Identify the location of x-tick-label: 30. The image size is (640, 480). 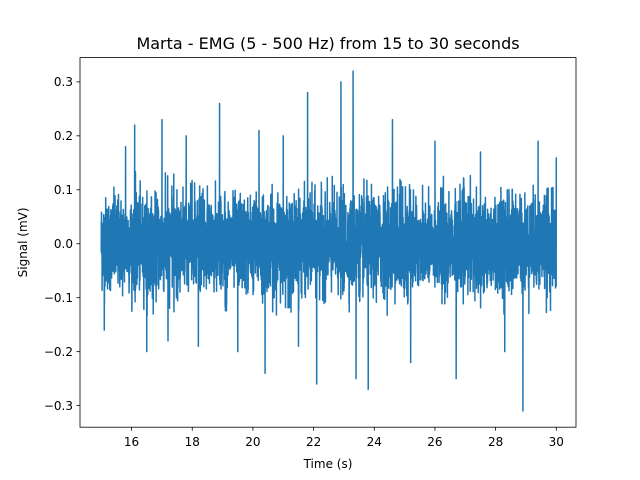
(556, 442).